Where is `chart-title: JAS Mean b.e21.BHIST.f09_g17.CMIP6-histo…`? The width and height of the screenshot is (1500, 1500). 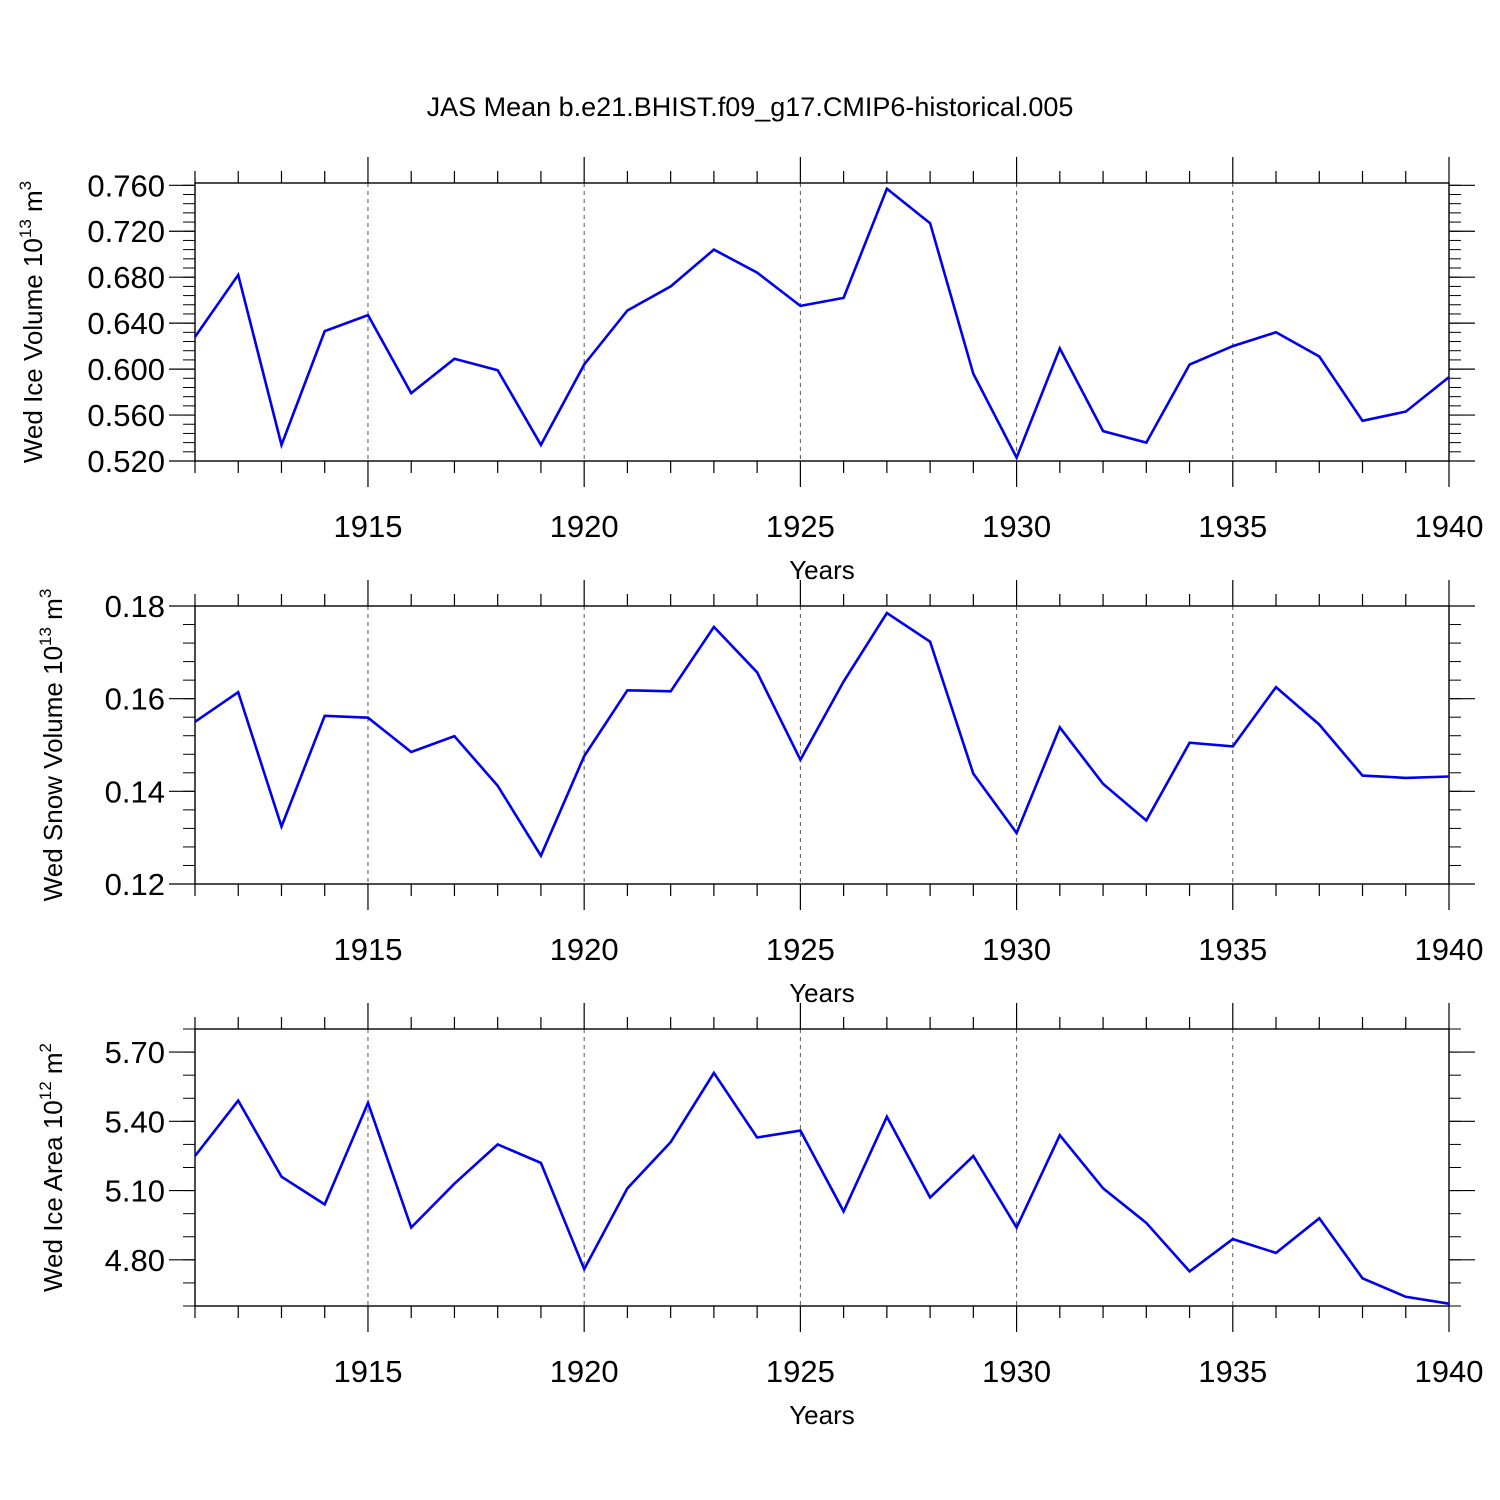
chart-title: JAS Mean b.e21.BHIST.f09_g17.CMIP6-histo… is located at coordinates (750, 107).